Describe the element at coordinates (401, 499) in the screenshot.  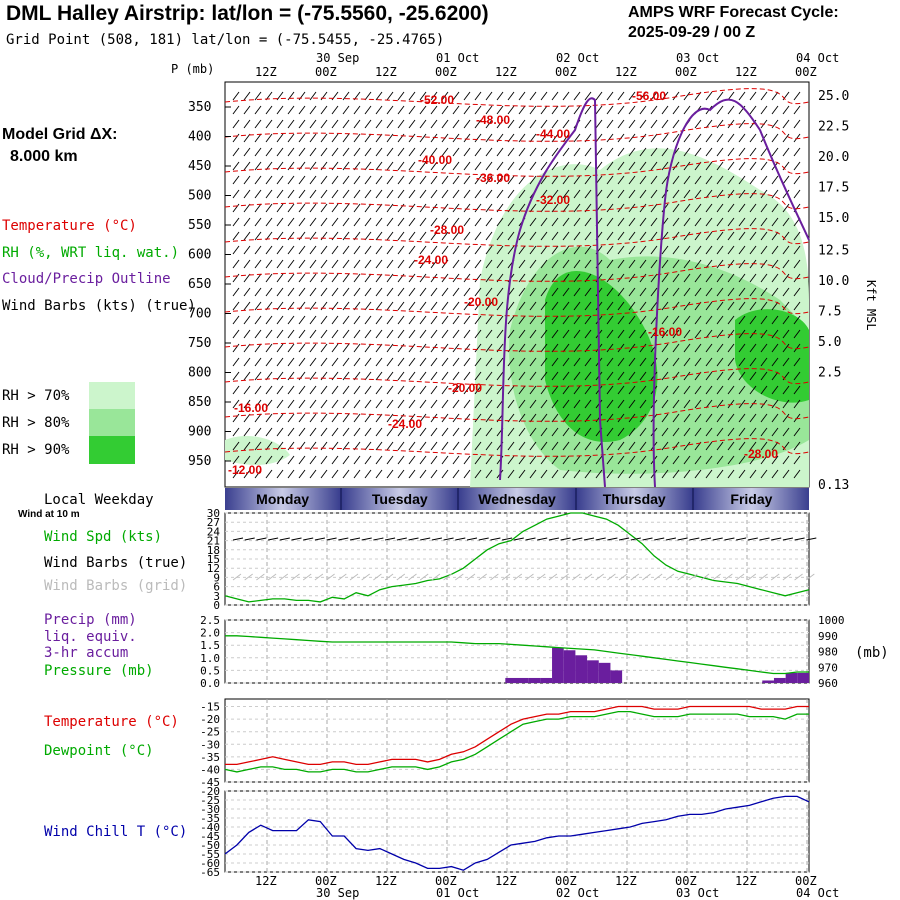
I see `weekday-tuesday: Tuesday` at that location.